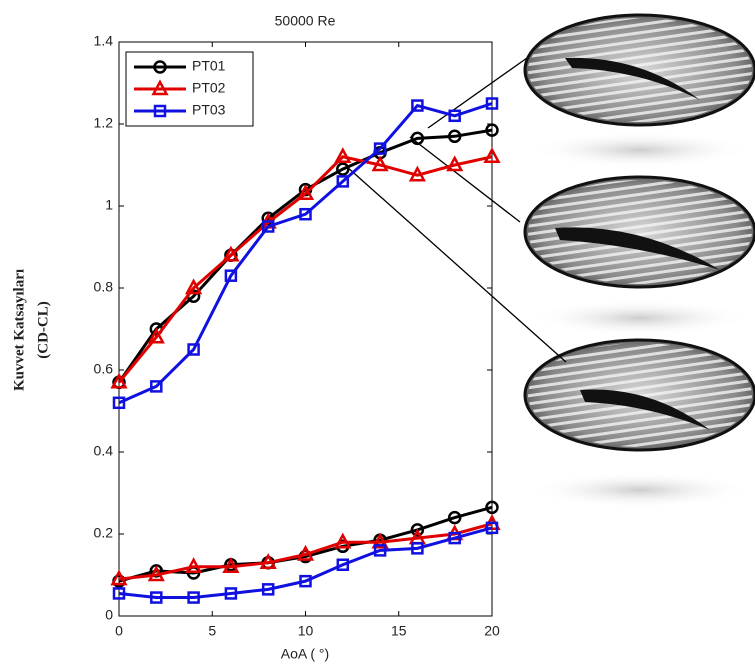 This screenshot has height=668, width=755. Describe the element at coordinates (104, 533) in the screenshot. I see `y-tick-label: 0.2` at that location.